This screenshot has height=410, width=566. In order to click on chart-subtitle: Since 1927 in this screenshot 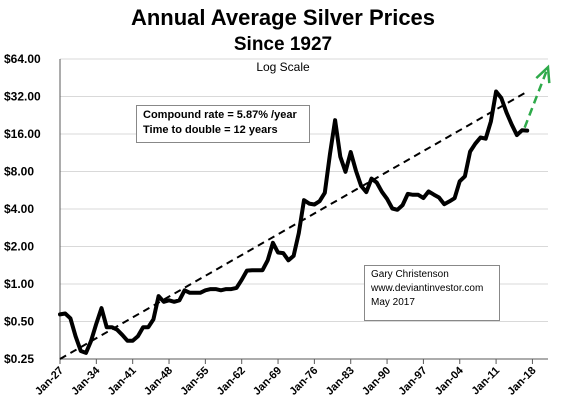, I will do `click(283, 44)`.